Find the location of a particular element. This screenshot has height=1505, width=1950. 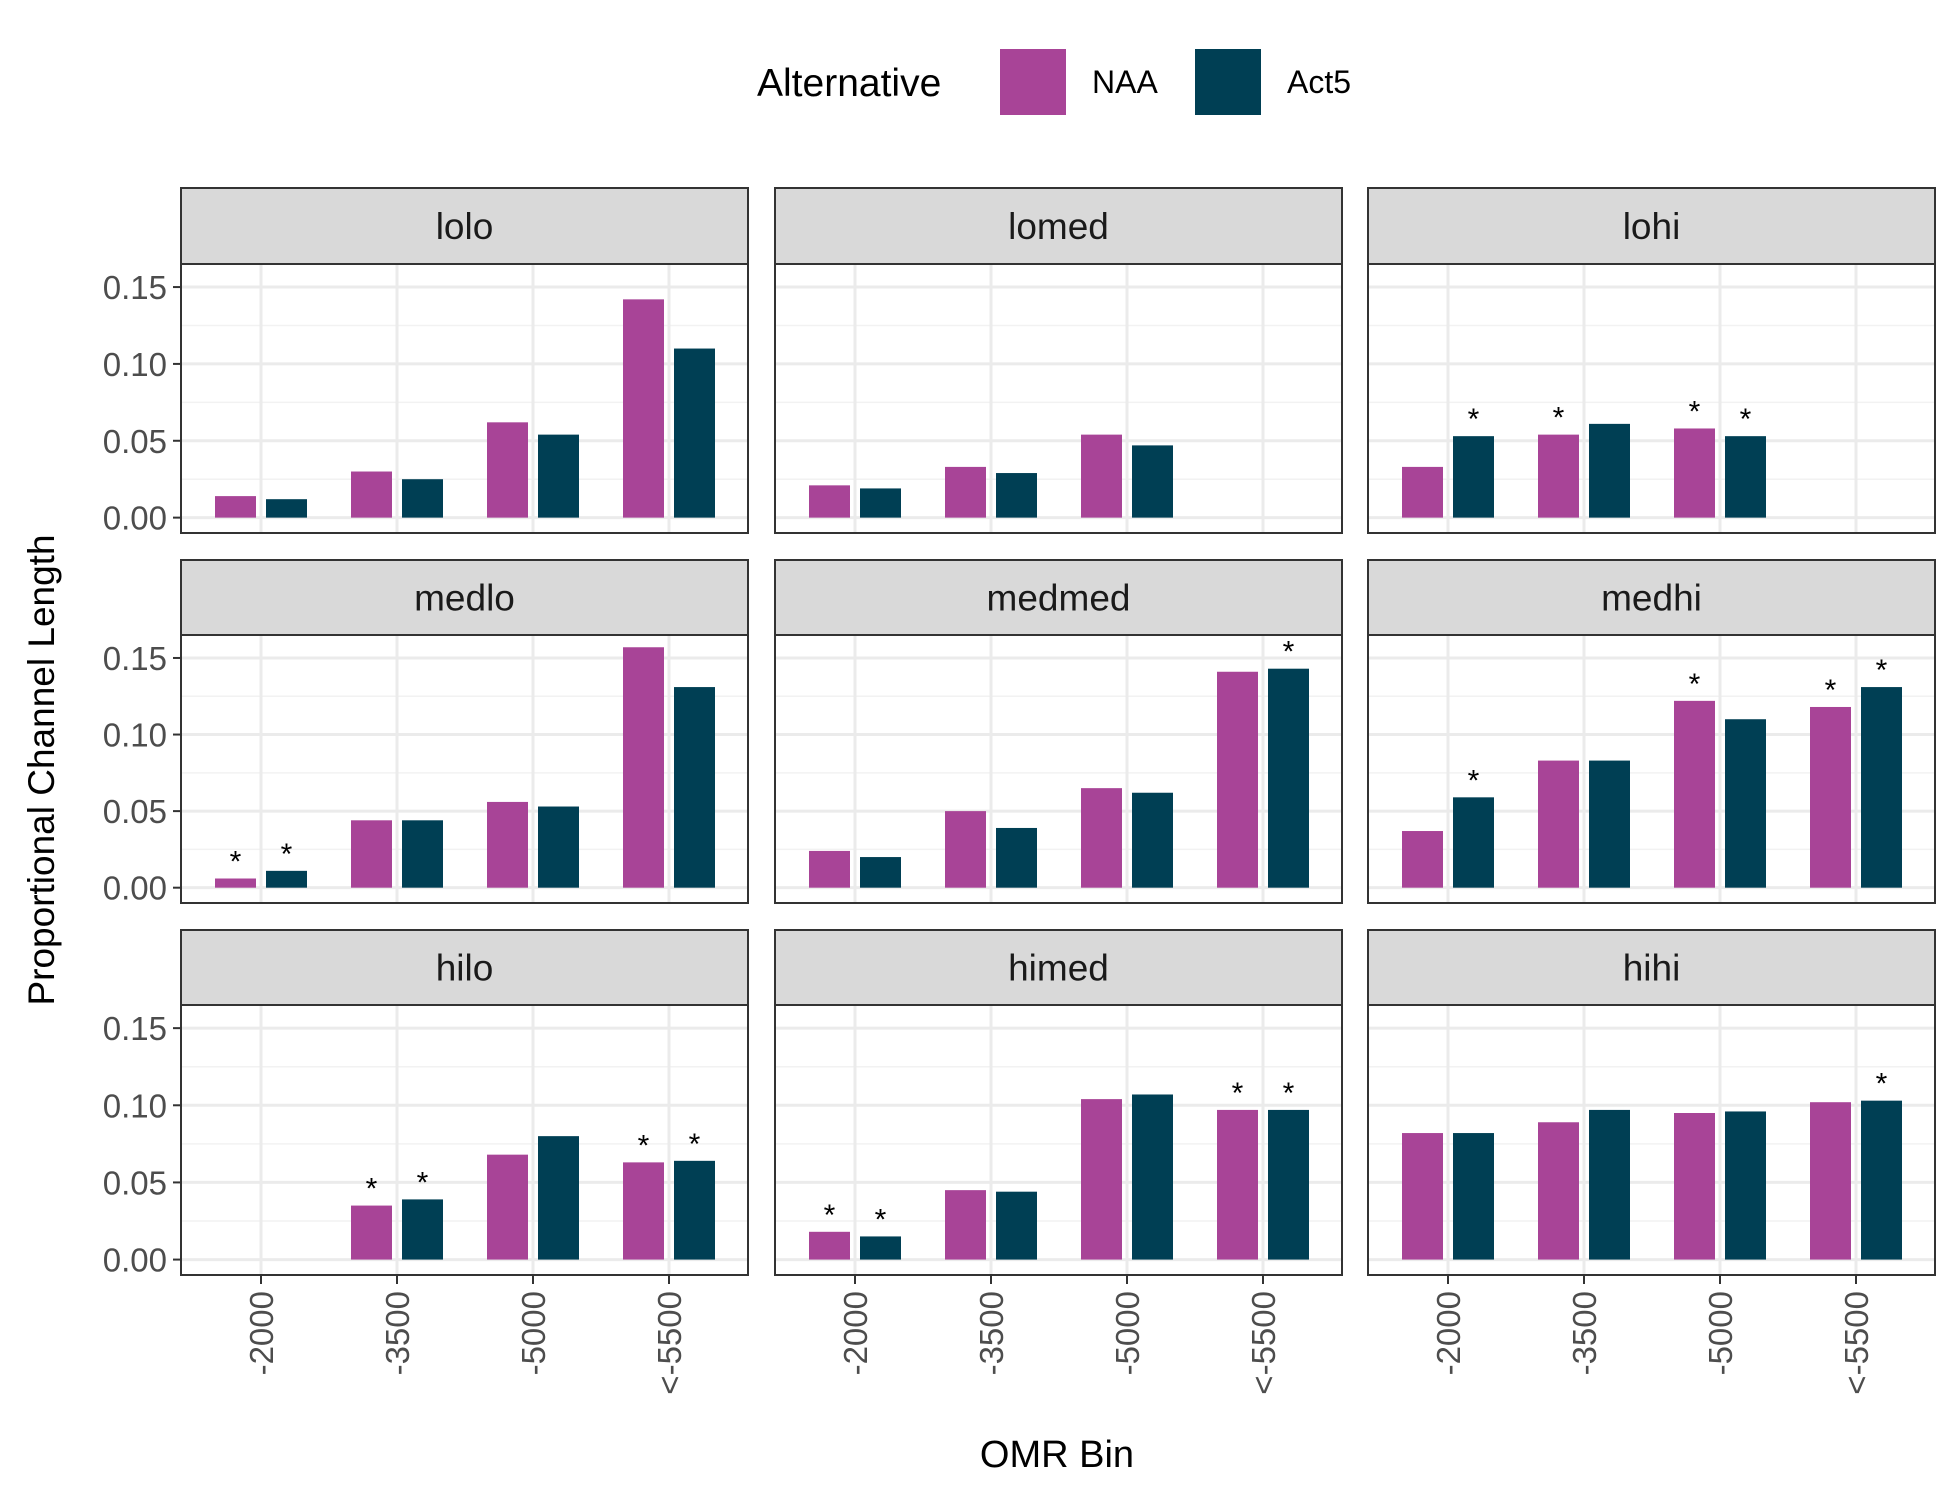

panel-strip-himed is located at coordinates (1058, 967).